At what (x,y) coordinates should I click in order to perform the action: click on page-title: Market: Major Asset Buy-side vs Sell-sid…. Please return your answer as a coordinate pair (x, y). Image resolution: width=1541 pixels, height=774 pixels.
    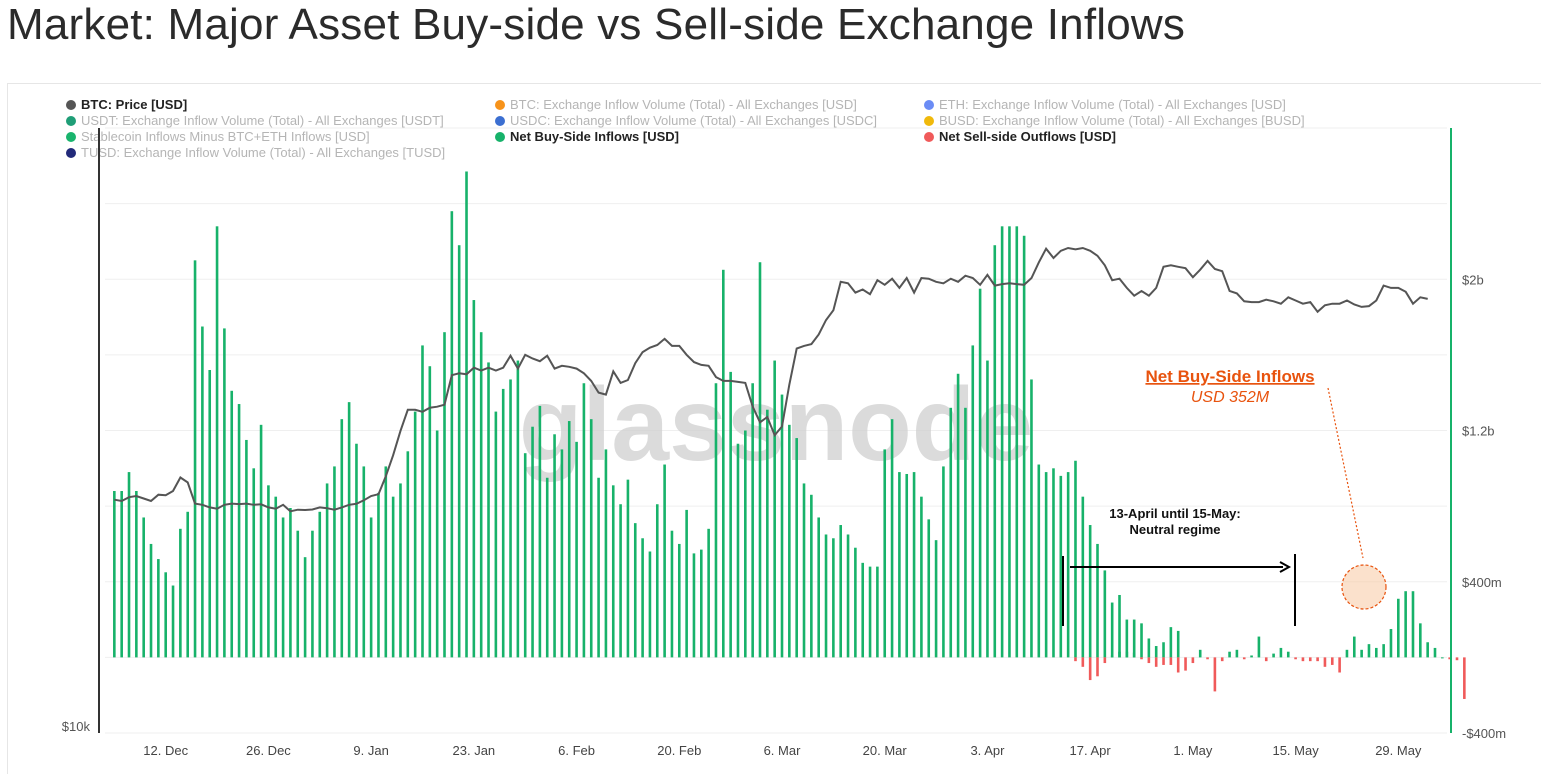
    Looking at the image, I should click on (596, 24).